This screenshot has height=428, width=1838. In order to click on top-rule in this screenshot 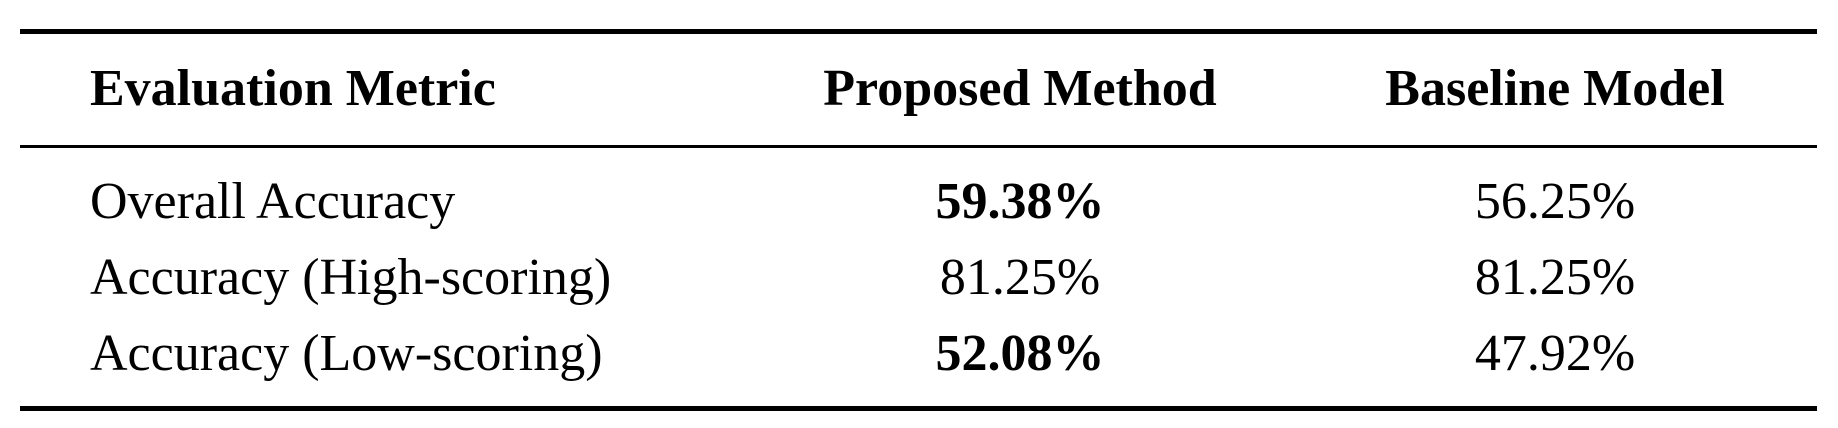, I will do `click(918, 31)`.